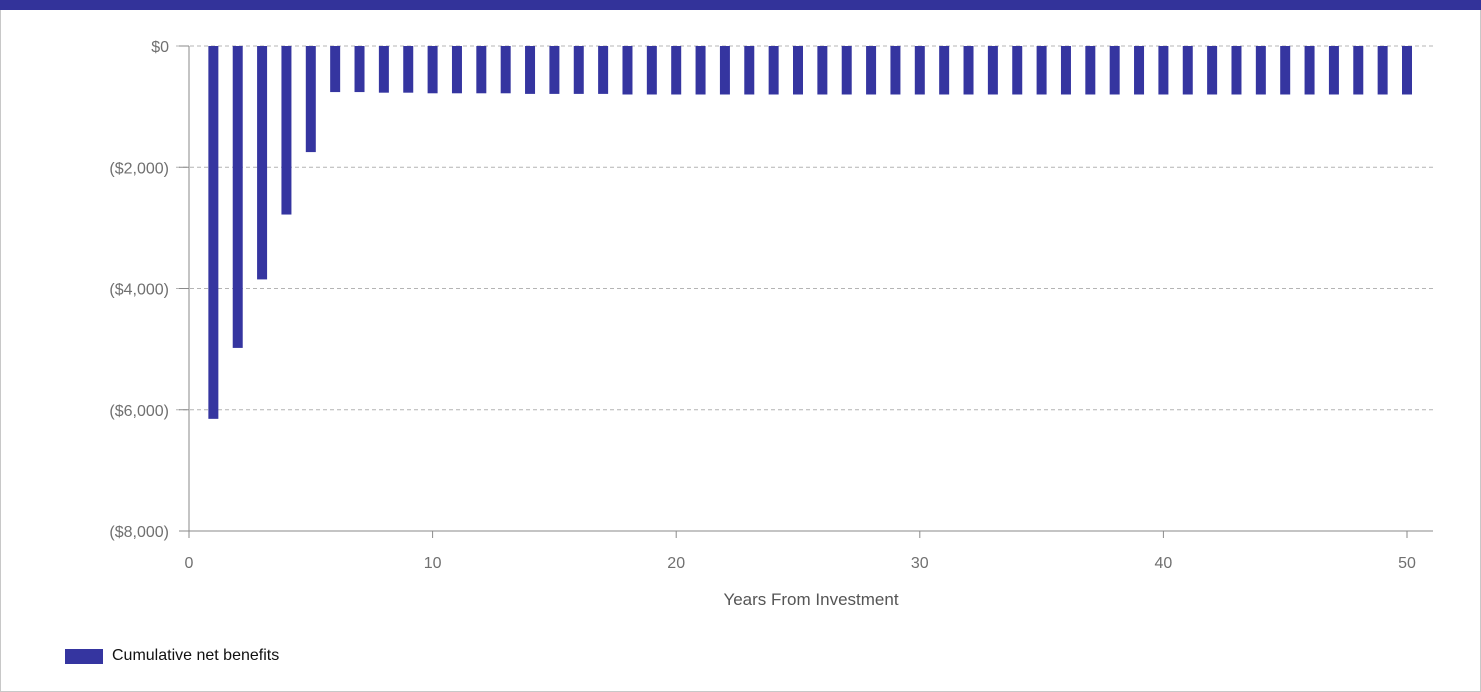 Image resolution: width=1481 pixels, height=692 pixels. I want to click on x-tick-label: 10, so click(433, 563).